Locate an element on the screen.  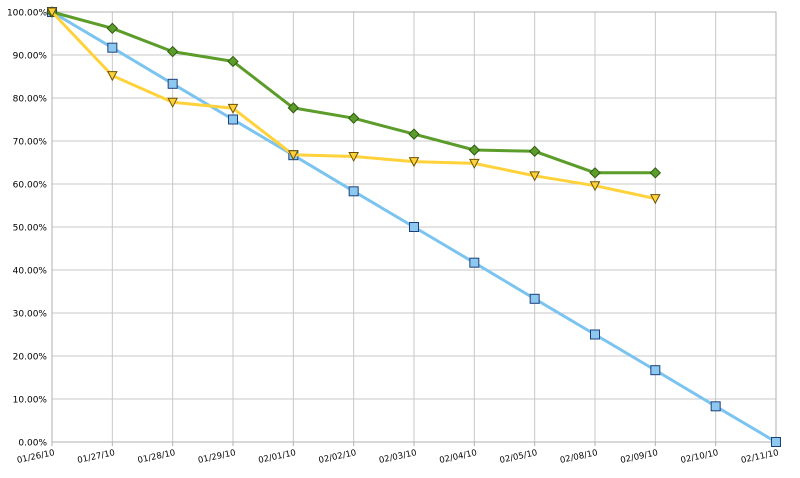
x-tick-label: 02/05/10 is located at coordinates (518, 457).